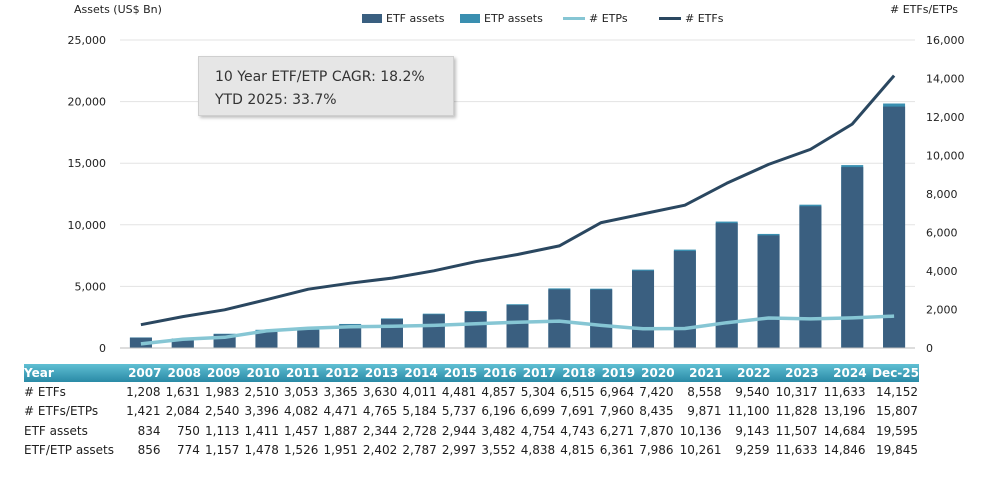 This screenshot has width=994, height=480. I want to click on table-cell: 774, so click(188, 450).